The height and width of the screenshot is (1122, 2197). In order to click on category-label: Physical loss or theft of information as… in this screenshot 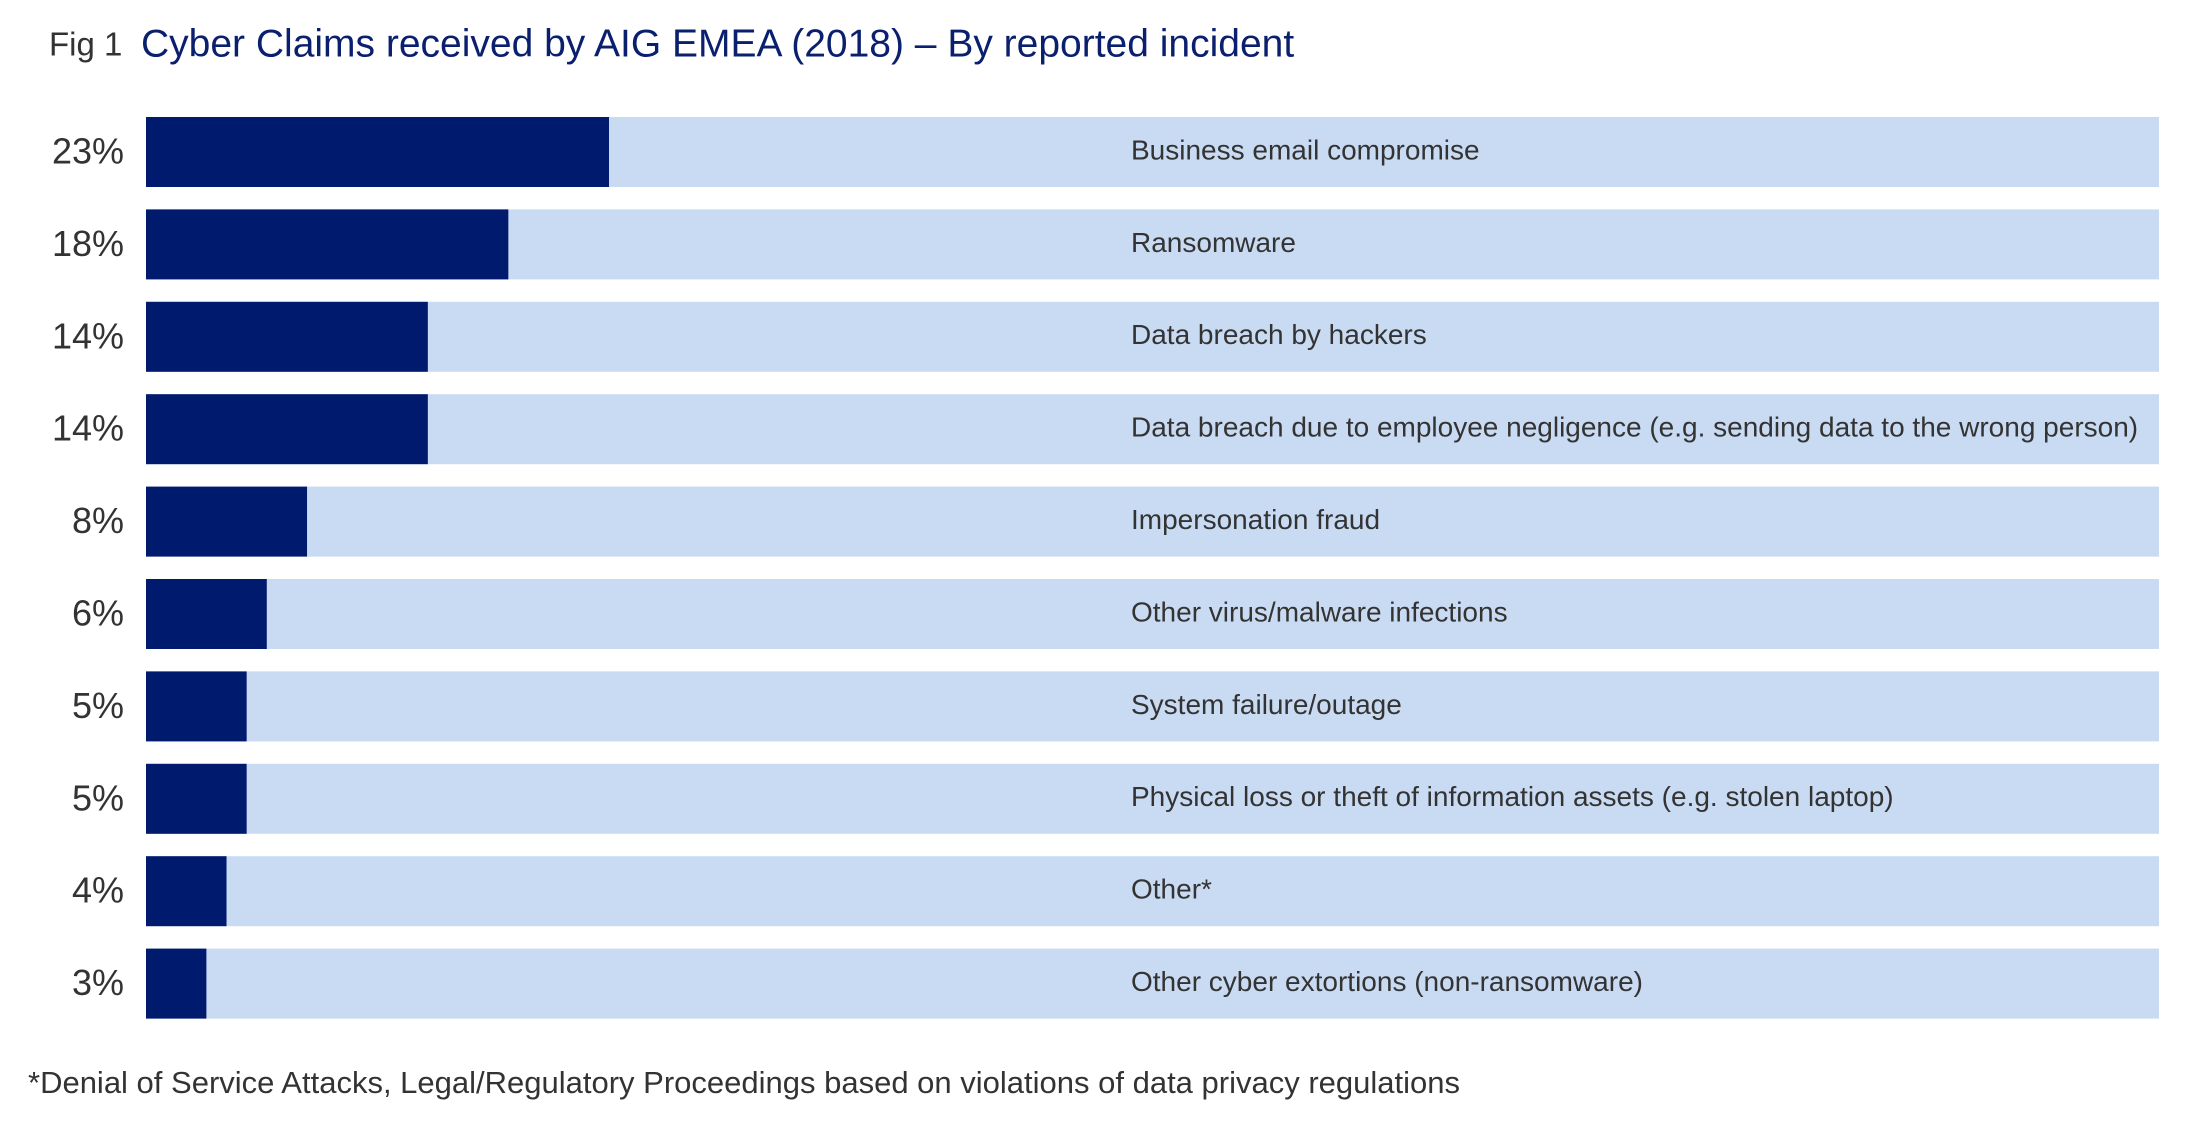, I will do `click(1512, 796)`.